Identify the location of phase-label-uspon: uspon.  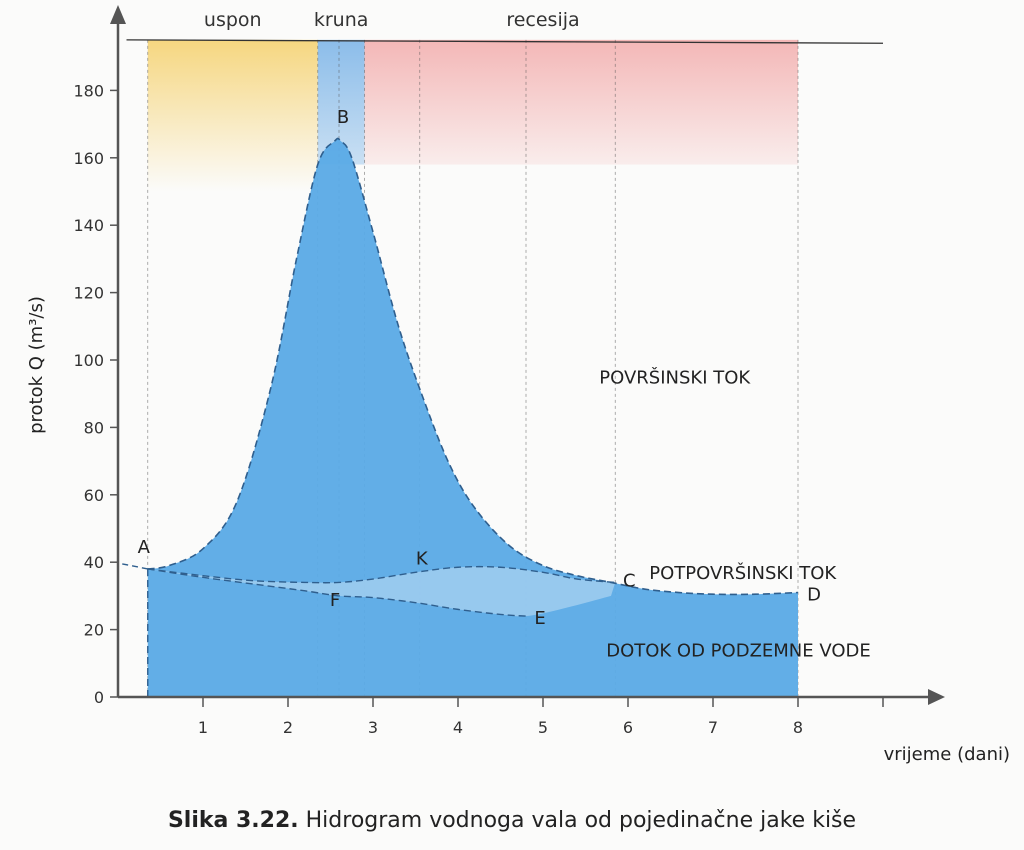
(233, 20).